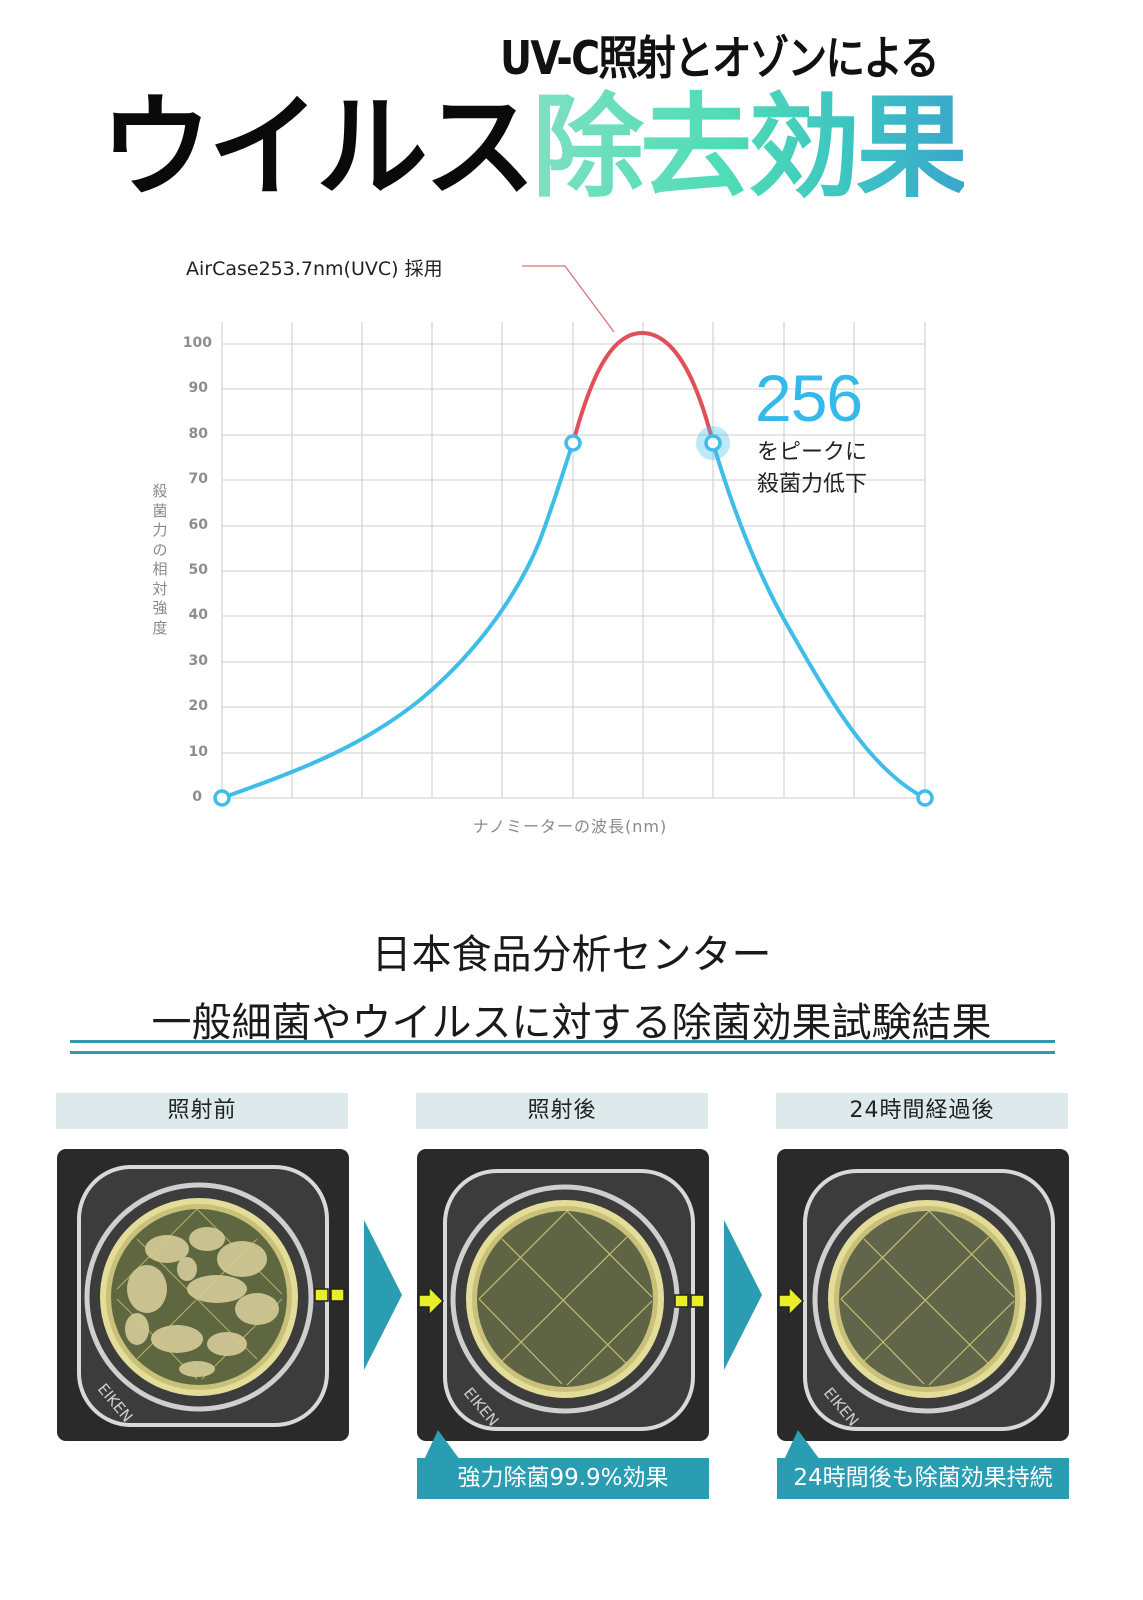  I want to click on peak-wavelength: 256, so click(809, 398).